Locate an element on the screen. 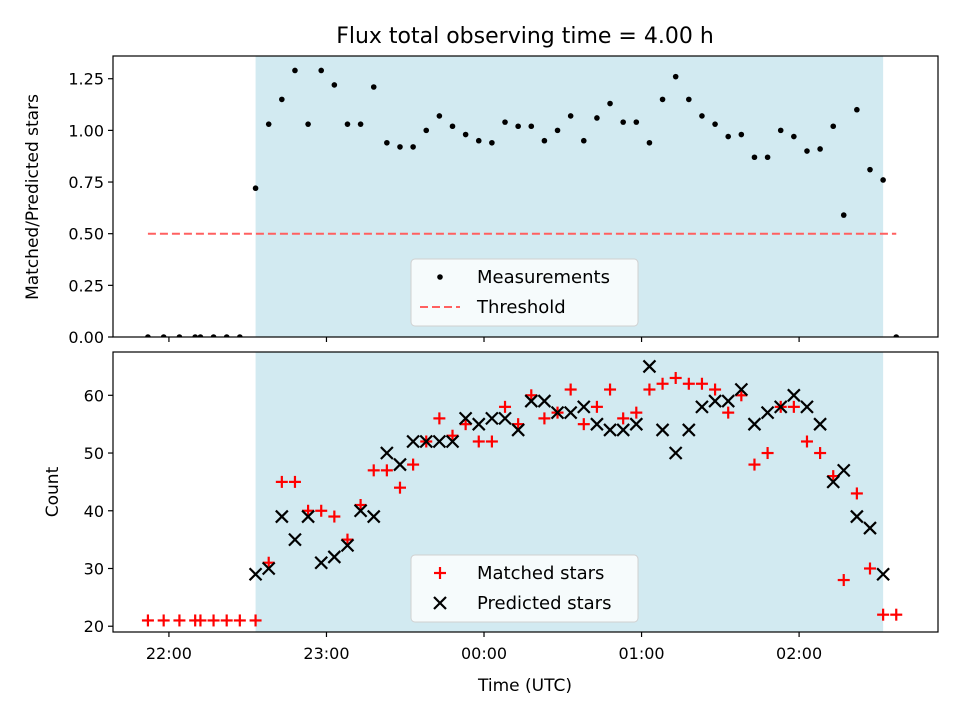 The height and width of the screenshot is (720, 960). y-tick-label: 40 is located at coordinates (94, 511).